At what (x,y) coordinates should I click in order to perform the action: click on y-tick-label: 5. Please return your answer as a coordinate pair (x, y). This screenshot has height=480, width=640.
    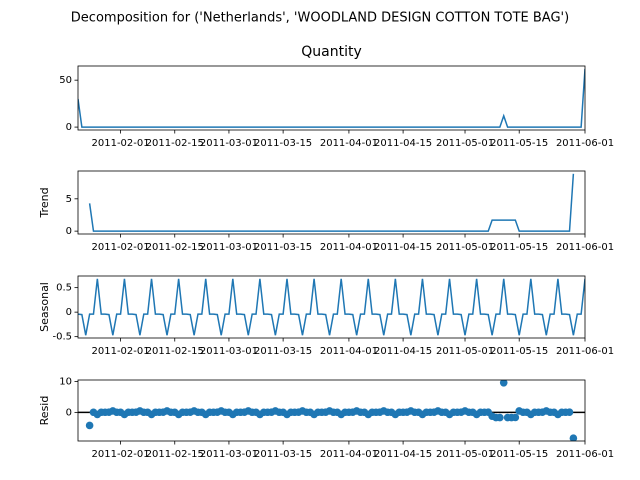
    Looking at the image, I should click on (69, 199).